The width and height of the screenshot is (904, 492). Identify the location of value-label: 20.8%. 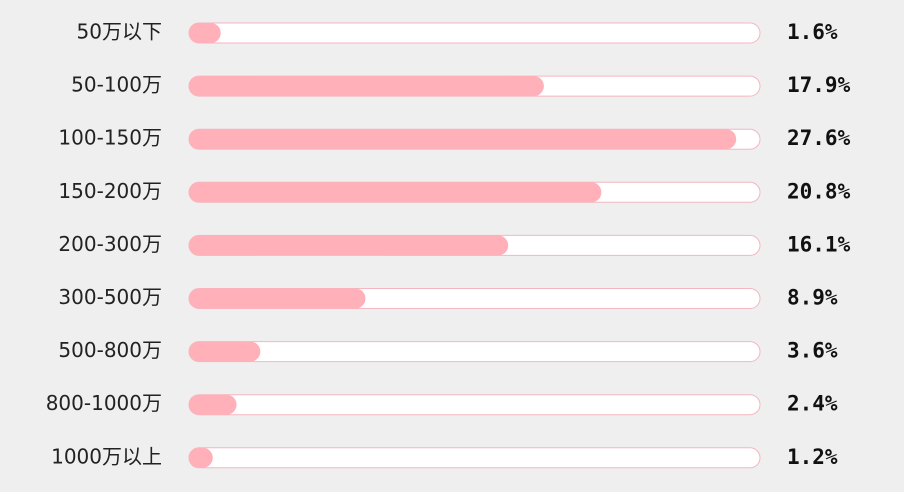
(819, 191).